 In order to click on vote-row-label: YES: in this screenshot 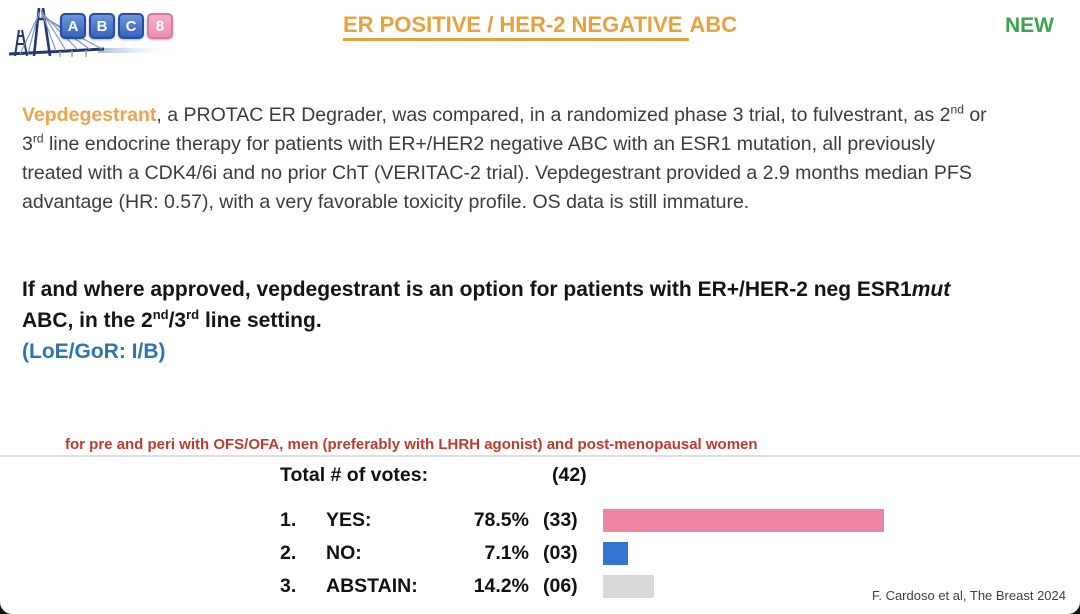, I will do `click(349, 520)`.